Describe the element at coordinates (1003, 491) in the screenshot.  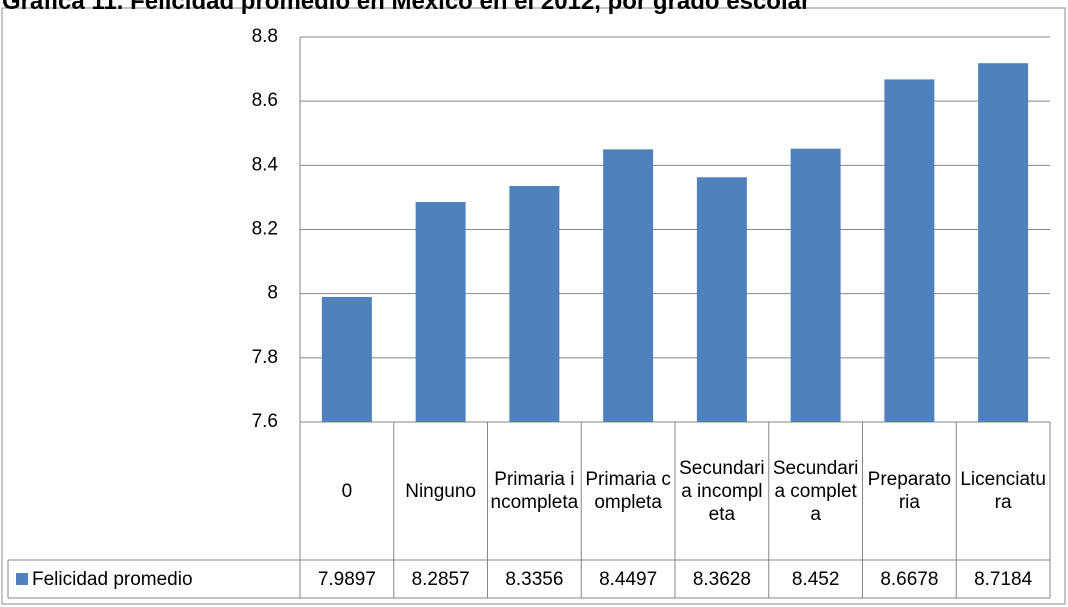
I see `x-tick-label: Licenciatura` at that location.